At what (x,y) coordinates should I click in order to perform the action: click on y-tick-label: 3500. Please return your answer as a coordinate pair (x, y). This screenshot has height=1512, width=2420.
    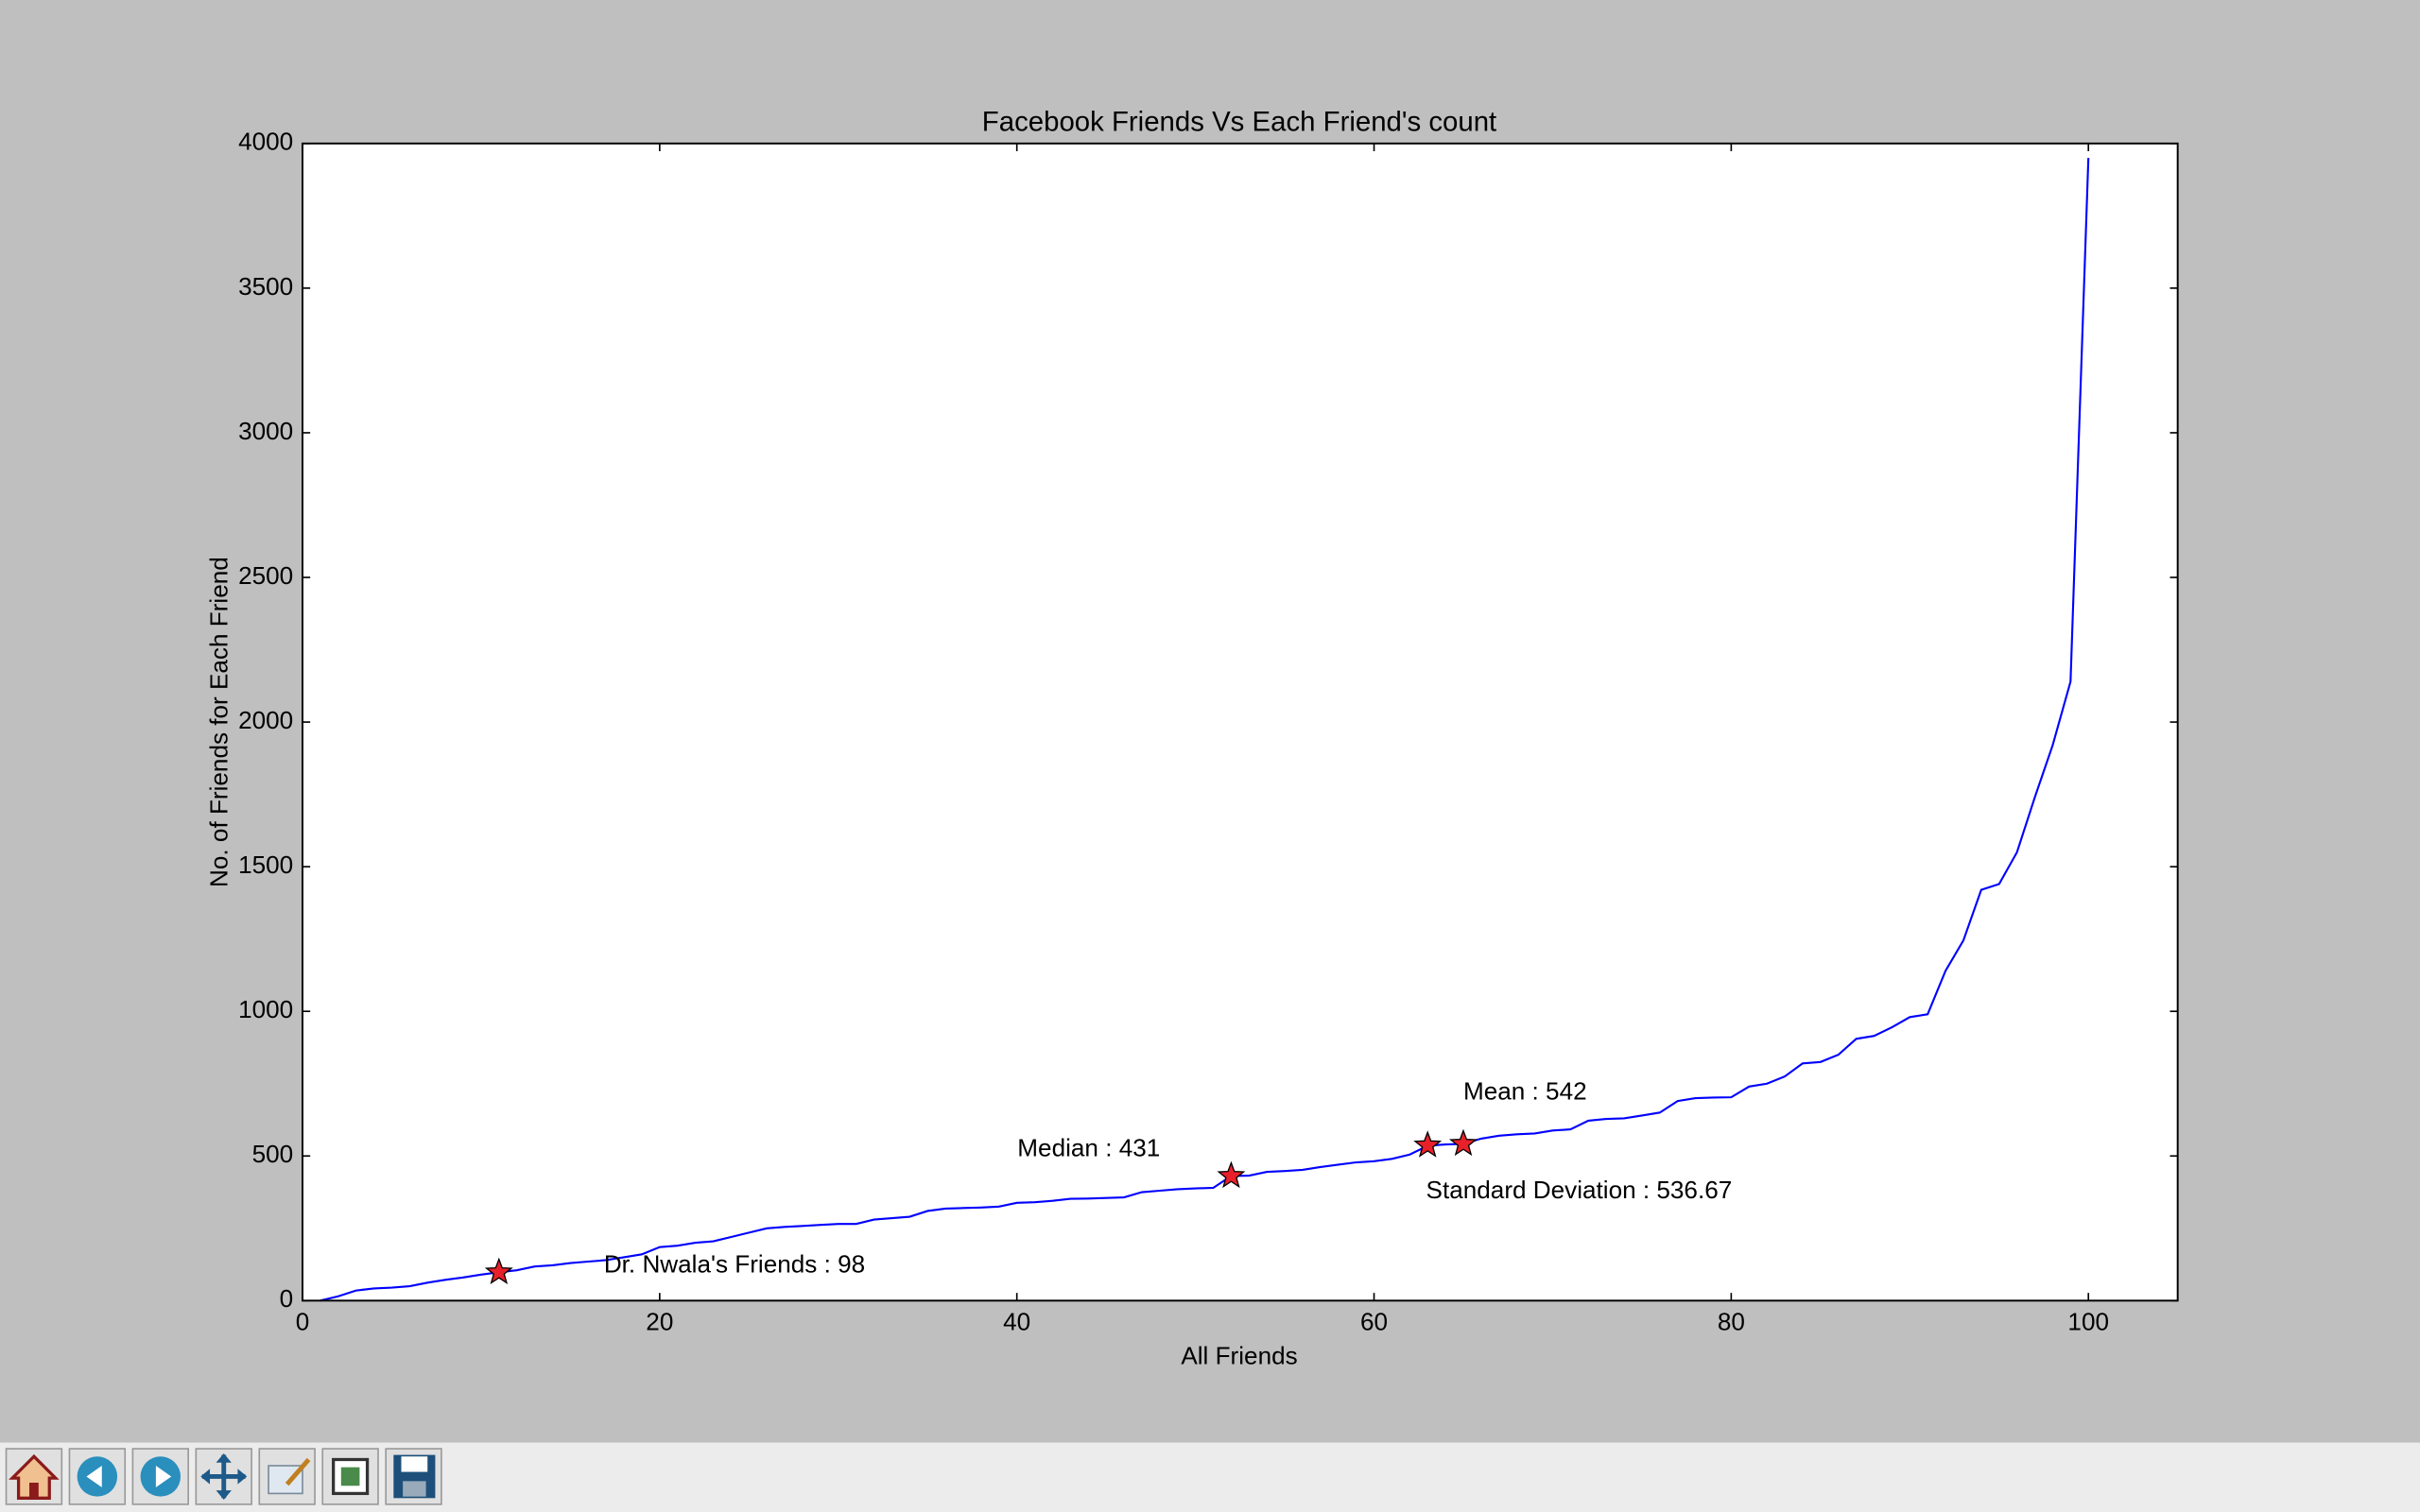
    Looking at the image, I should click on (265, 286).